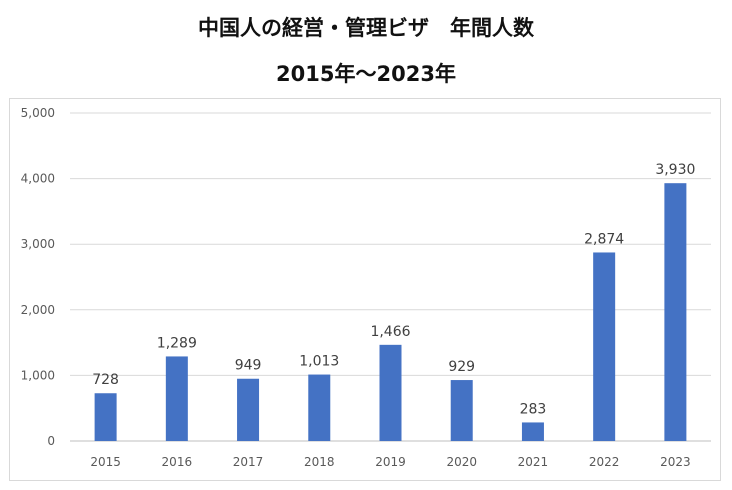 The height and width of the screenshot is (490, 732). I want to click on data-label-2017: 949, so click(248, 366).